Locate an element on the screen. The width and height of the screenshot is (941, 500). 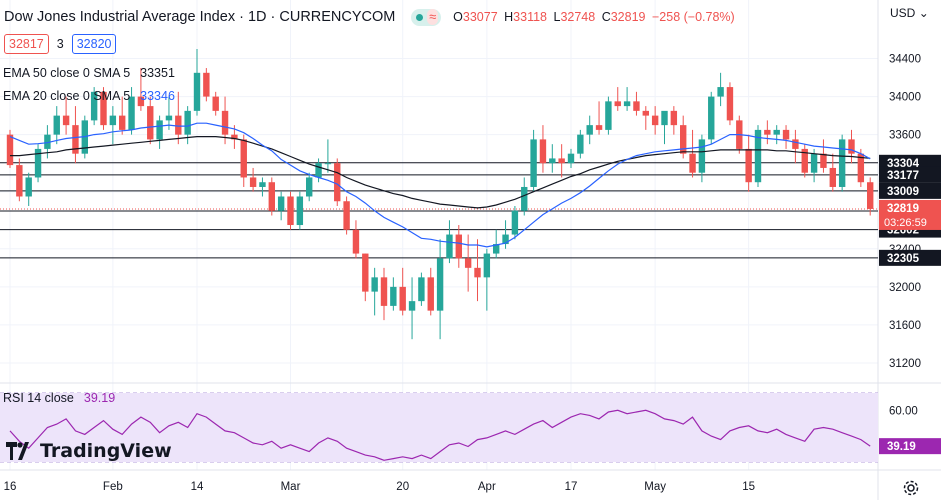
price-tick-label: 32000 is located at coordinates (905, 288).